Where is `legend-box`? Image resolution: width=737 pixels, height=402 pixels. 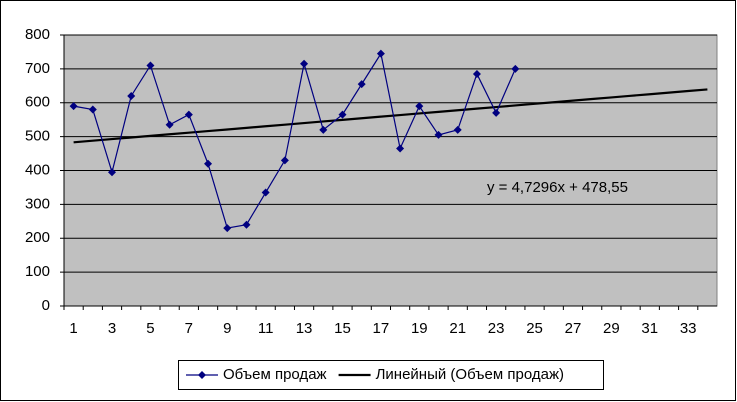
legend-box is located at coordinates (391, 375).